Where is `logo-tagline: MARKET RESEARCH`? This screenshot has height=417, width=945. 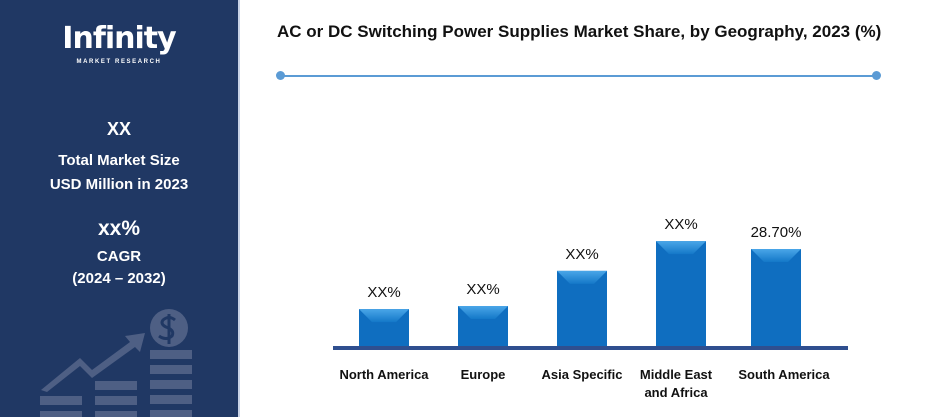
logo-tagline: MARKET RESEARCH is located at coordinates (119, 62).